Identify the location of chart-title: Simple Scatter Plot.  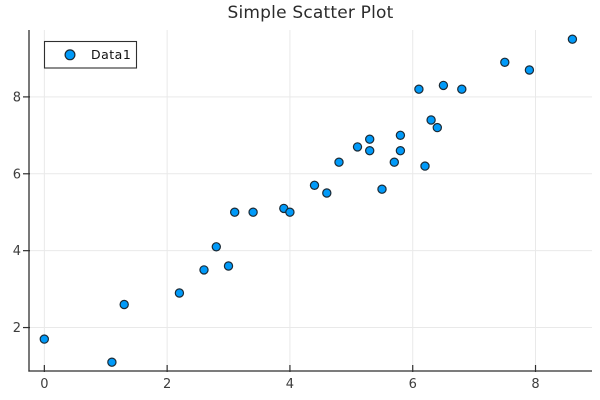
(310, 13).